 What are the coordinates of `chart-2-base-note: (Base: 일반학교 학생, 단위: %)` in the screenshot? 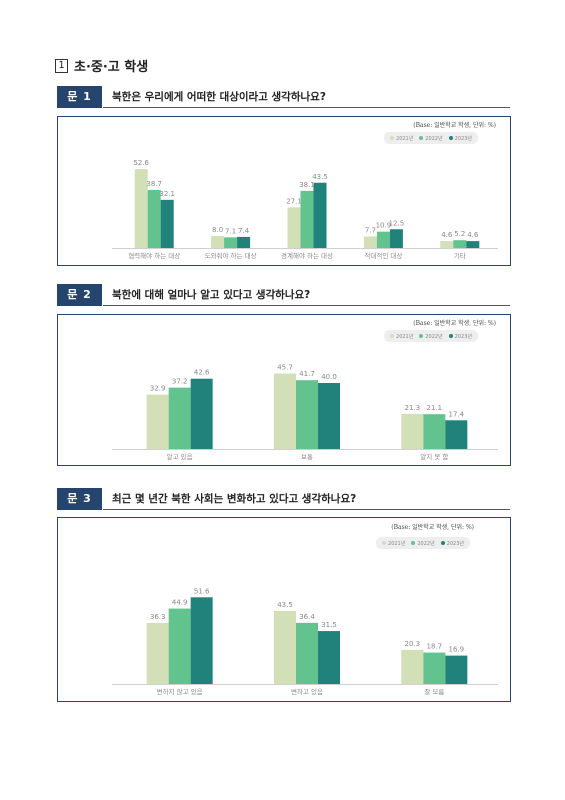 It's located at (454, 323).